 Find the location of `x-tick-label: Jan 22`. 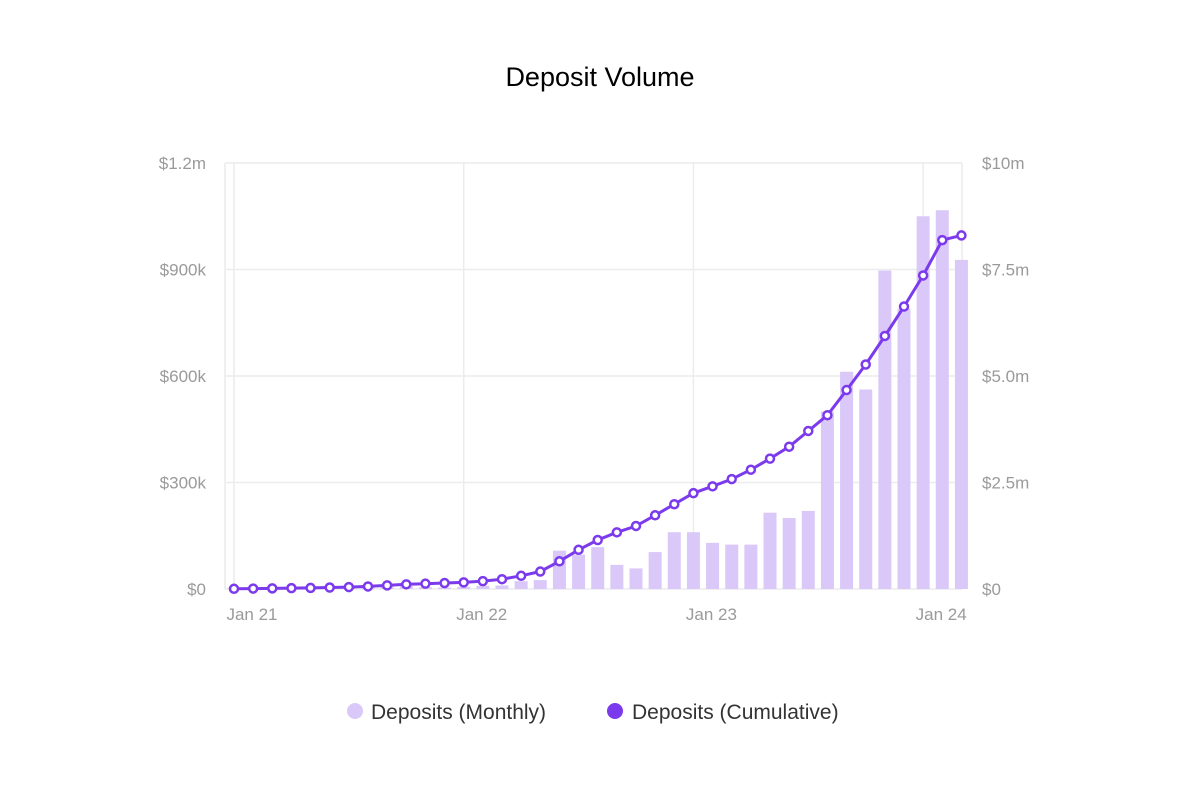

x-tick-label: Jan 22 is located at coordinates (481, 614).